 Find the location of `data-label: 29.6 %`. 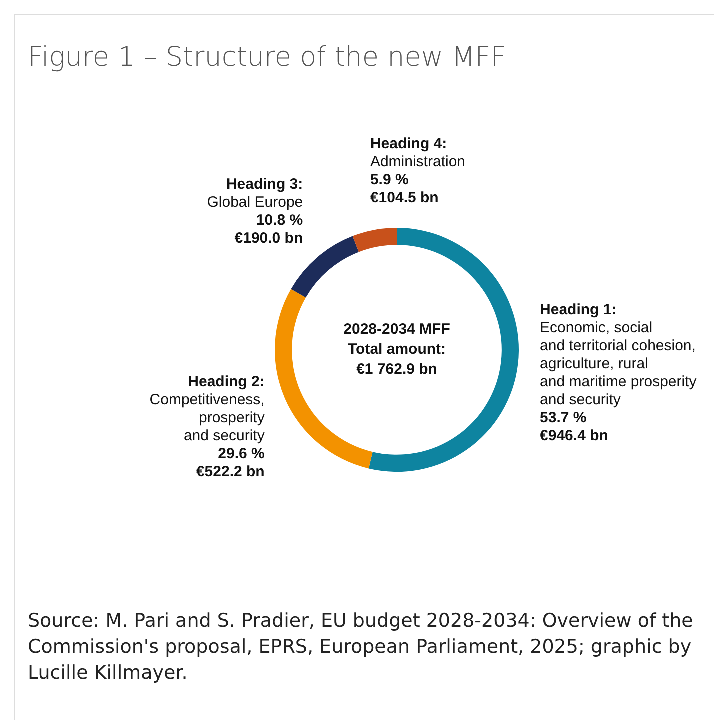

data-label: 29.6 % is located at coordinates (241, 453).